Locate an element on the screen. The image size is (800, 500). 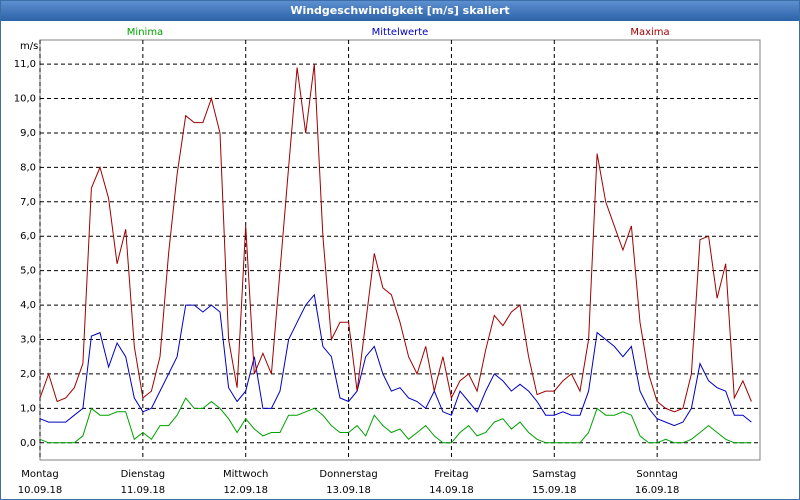
x-tick-date: 10.09.18 is located at coordinates (40, 490).